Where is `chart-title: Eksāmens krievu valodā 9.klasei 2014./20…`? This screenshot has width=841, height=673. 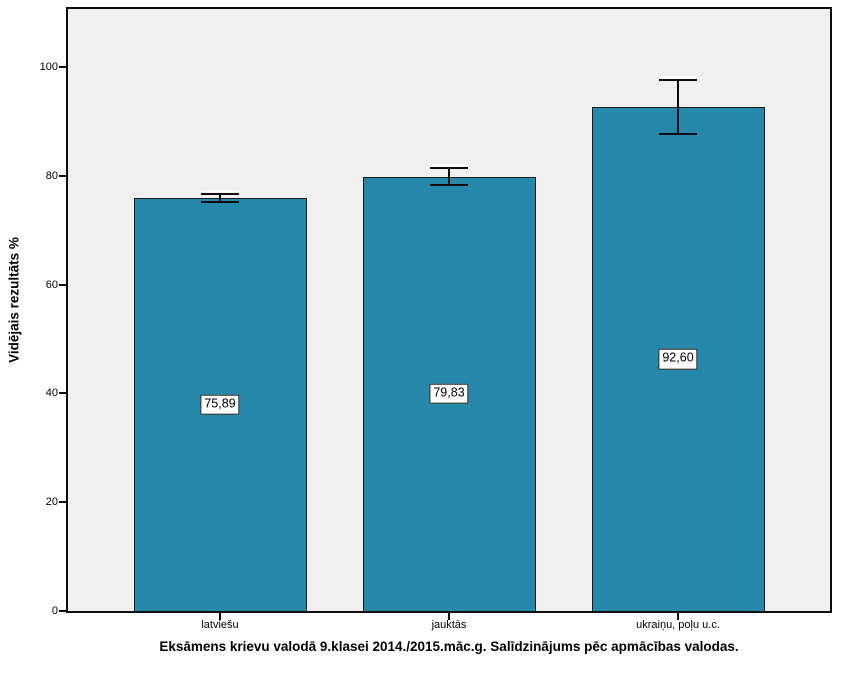 chart-title: Eksāmens krievu valodā 9.klasei 2014./20… is located at coordinates (449, 646).